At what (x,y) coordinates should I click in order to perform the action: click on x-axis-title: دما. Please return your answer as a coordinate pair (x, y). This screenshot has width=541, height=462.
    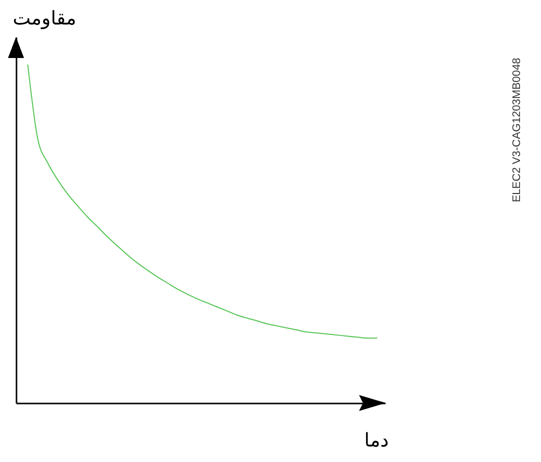
    Looking at the image, I should click on (376, 441).